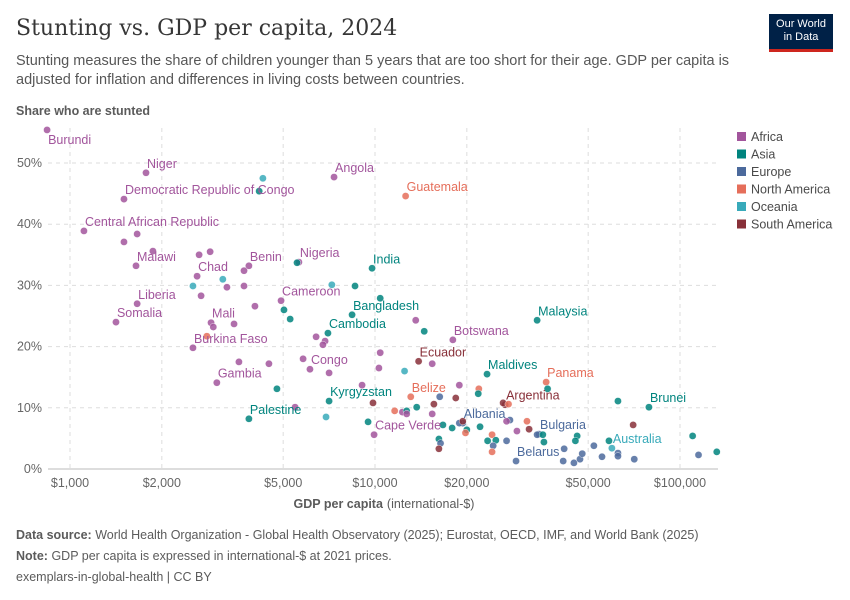  I want to click on source-label: Data source:, so click(54, 535).